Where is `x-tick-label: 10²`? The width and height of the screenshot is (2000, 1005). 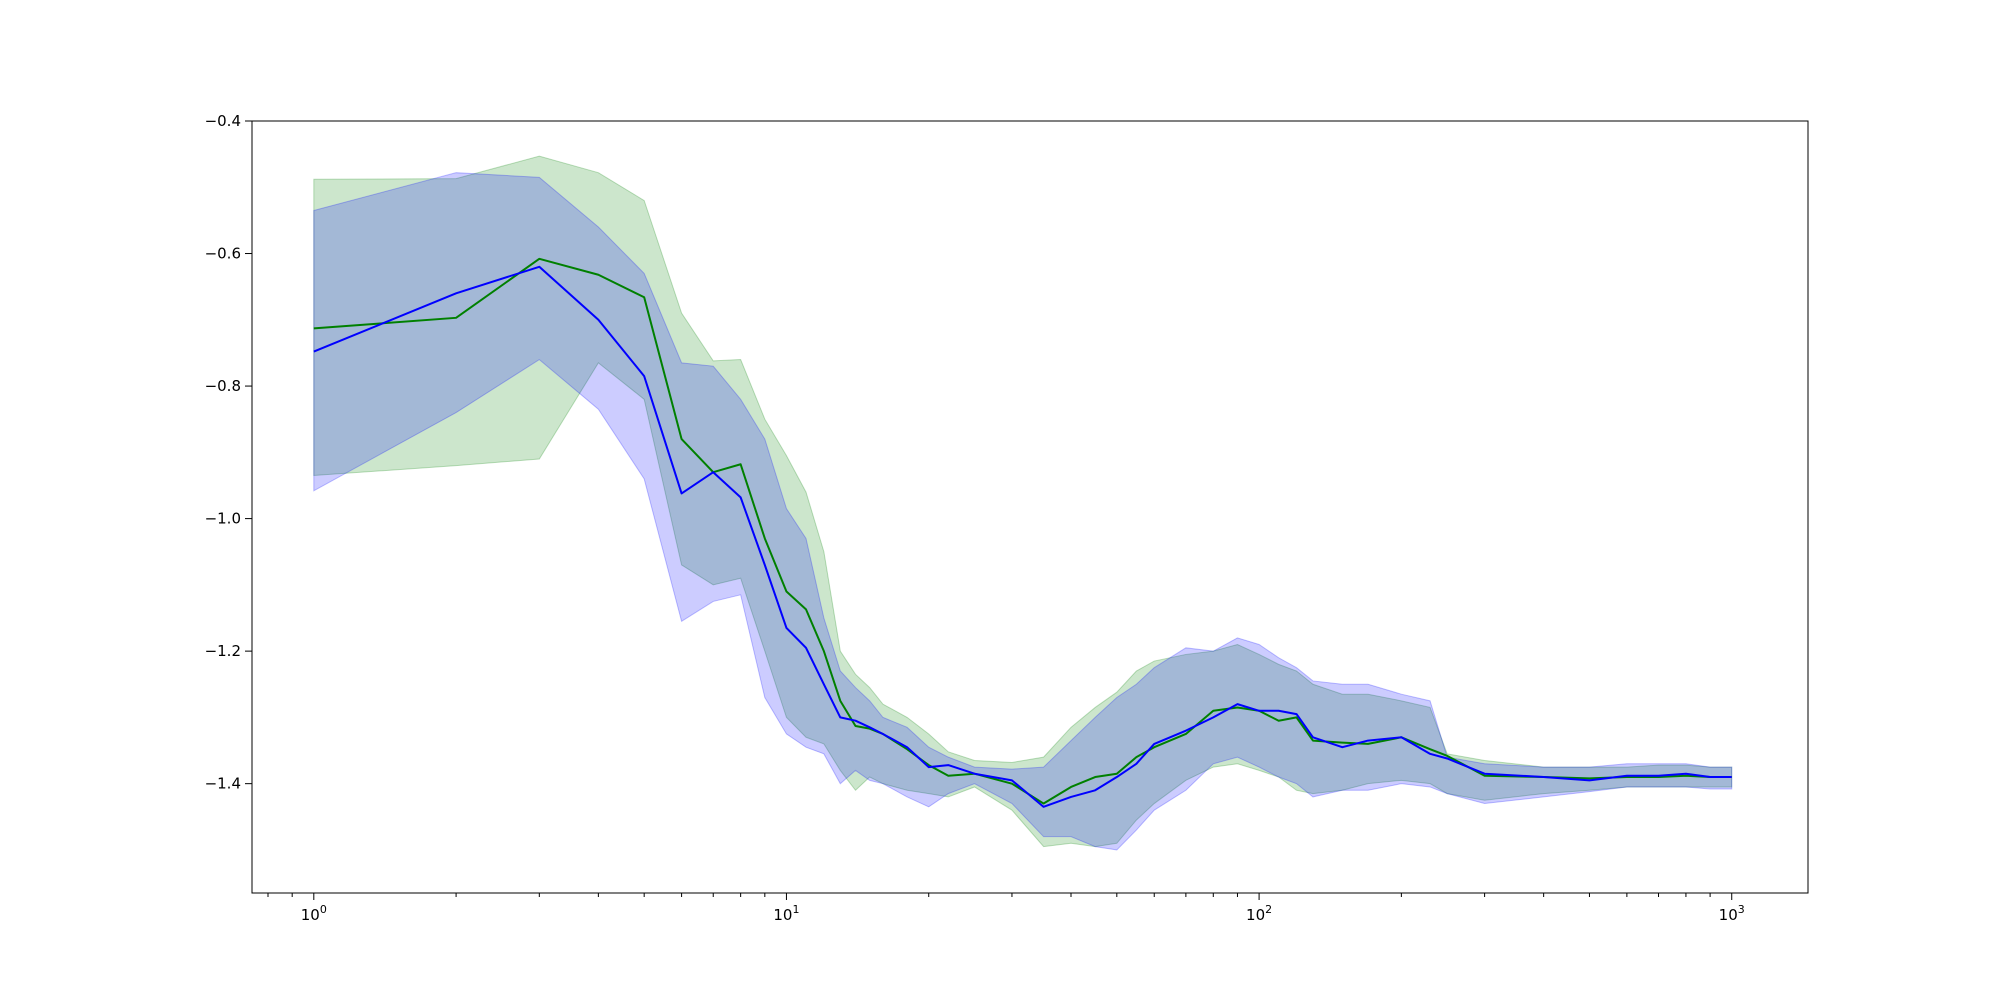 x-tick-label: 10² is located at coordinates (1259, 913).